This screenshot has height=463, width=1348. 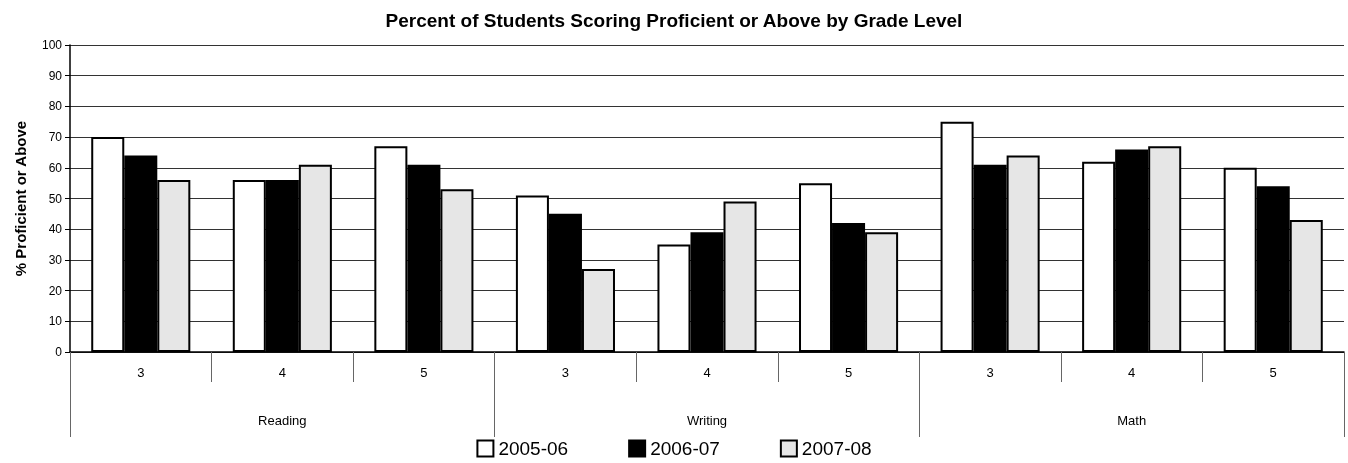 I want to click on y-tick-label: 30, so click(x=55, y=259).